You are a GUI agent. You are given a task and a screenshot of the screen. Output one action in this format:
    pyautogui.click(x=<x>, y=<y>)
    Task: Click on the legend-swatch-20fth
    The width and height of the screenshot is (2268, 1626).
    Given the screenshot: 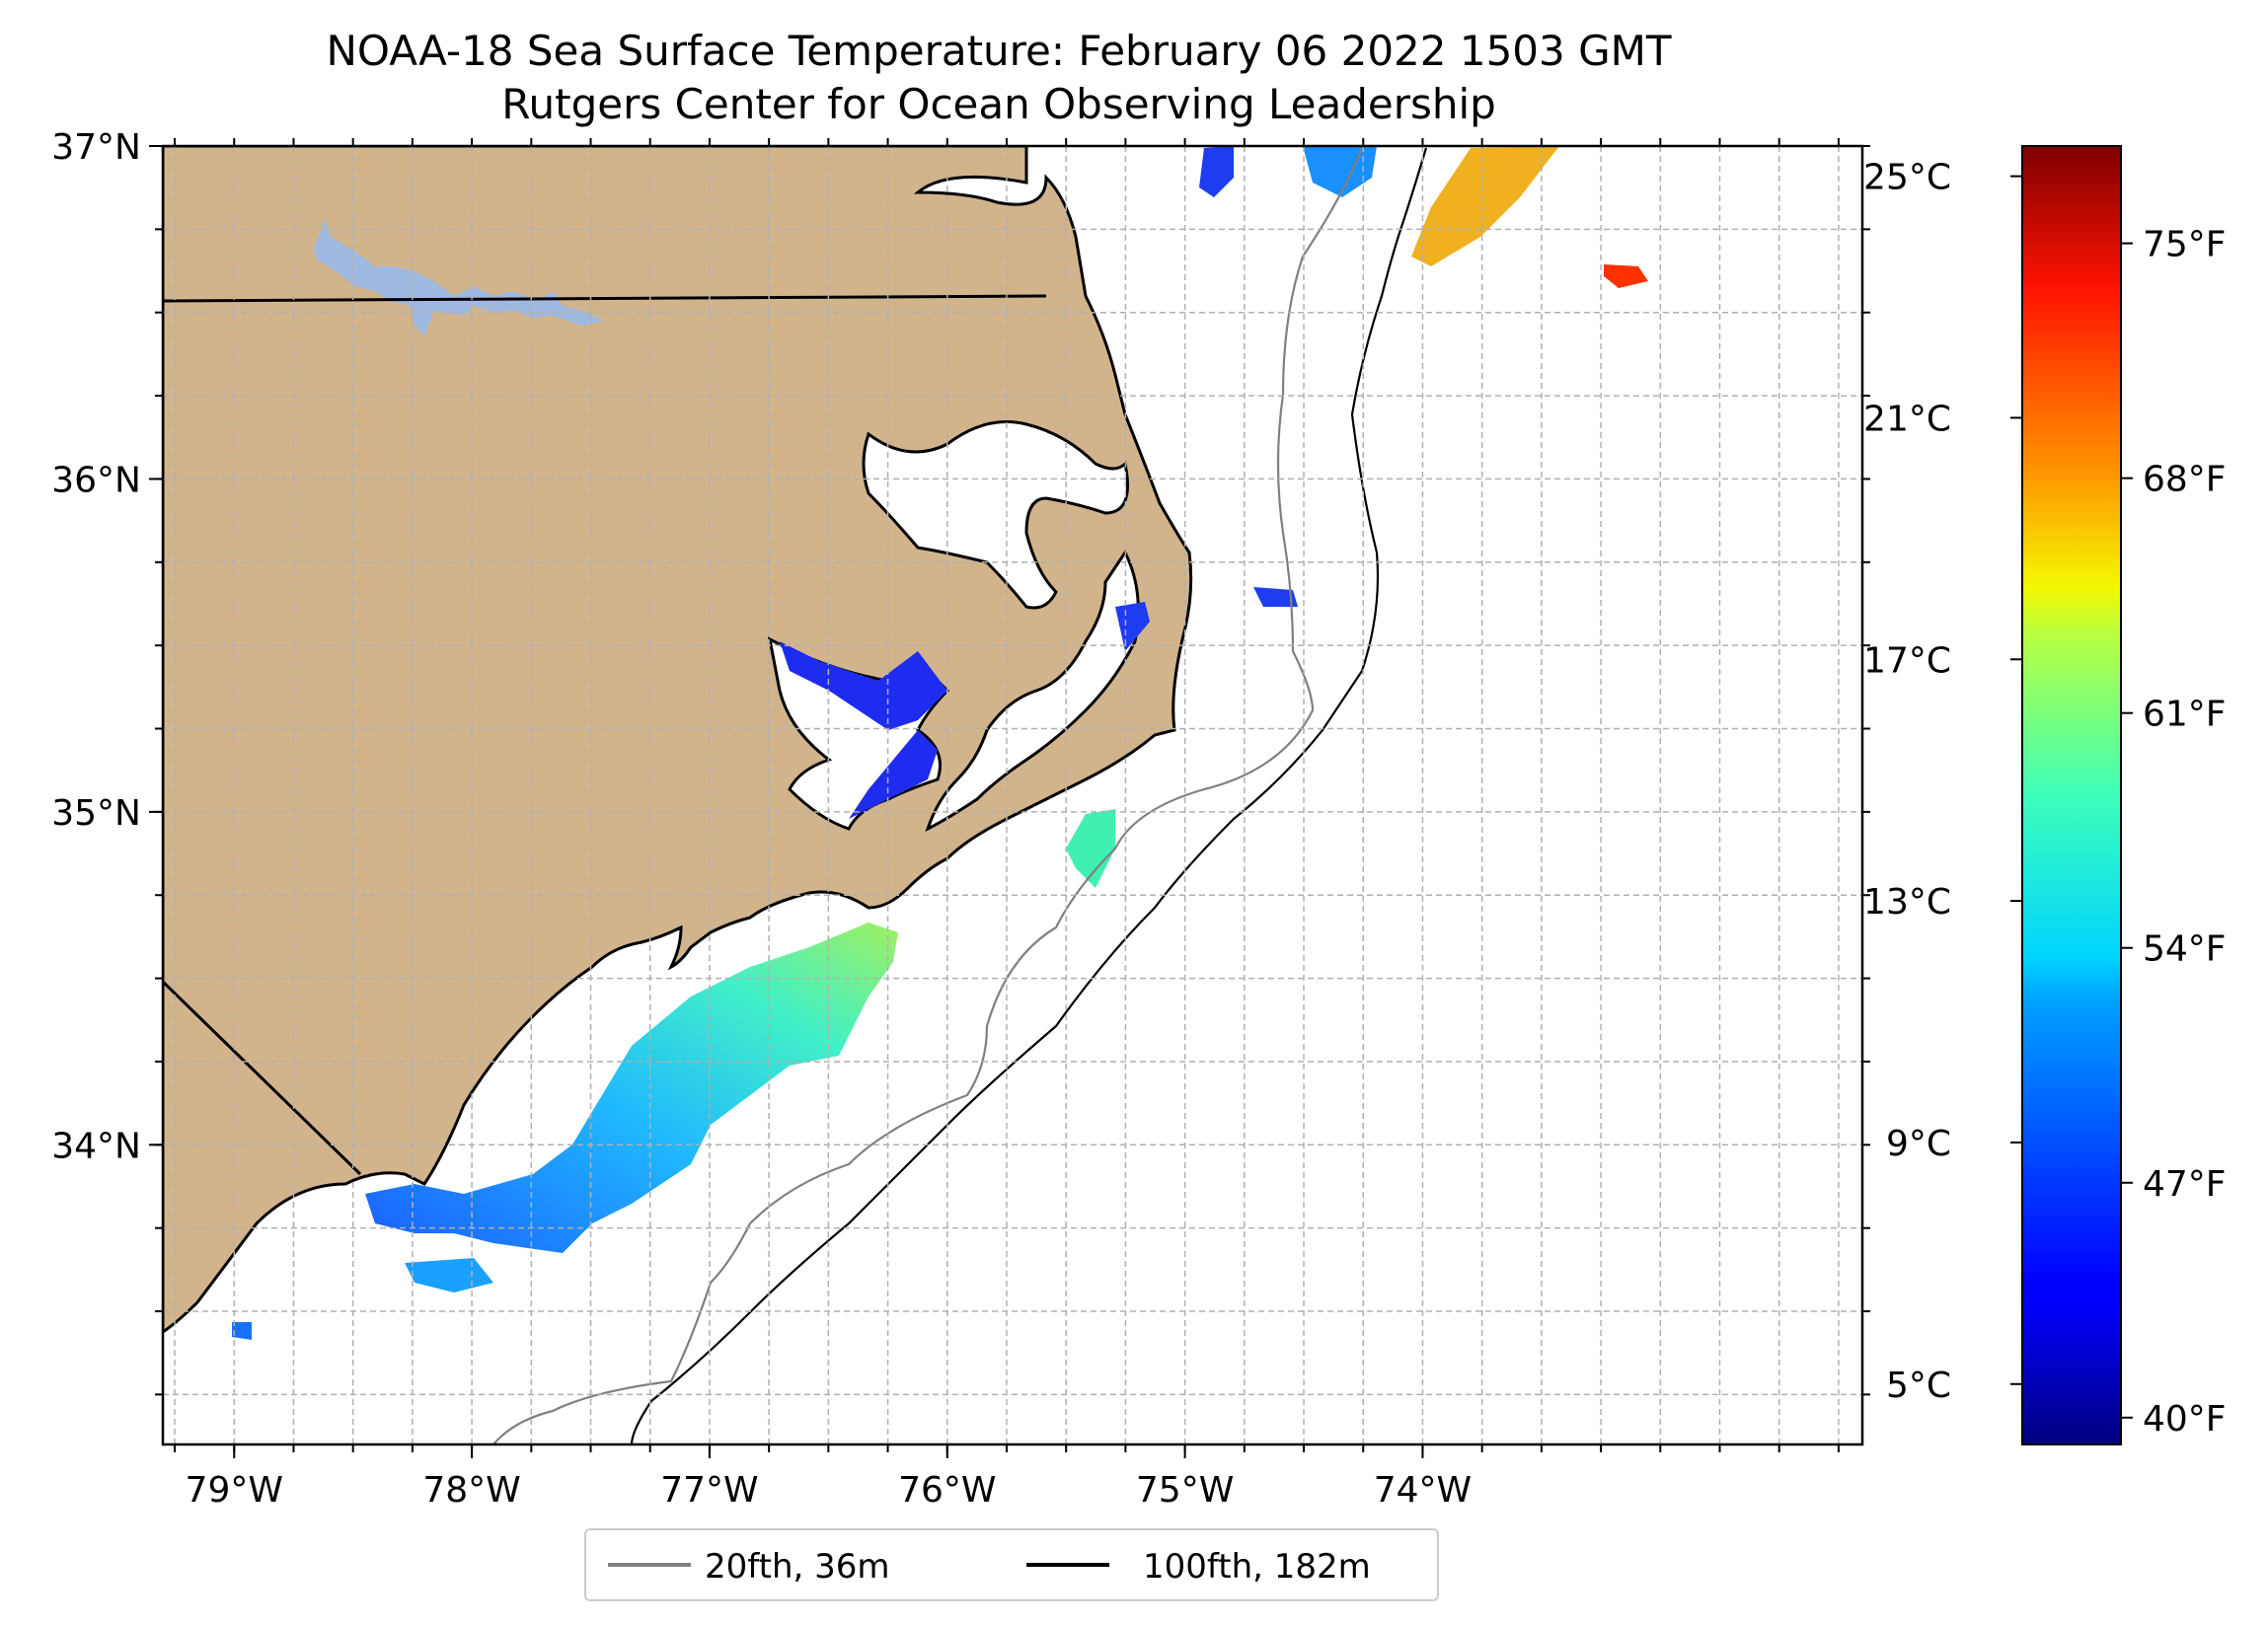 What is the action you would take?
    pyautogui.click(x=650, y=1565)
    